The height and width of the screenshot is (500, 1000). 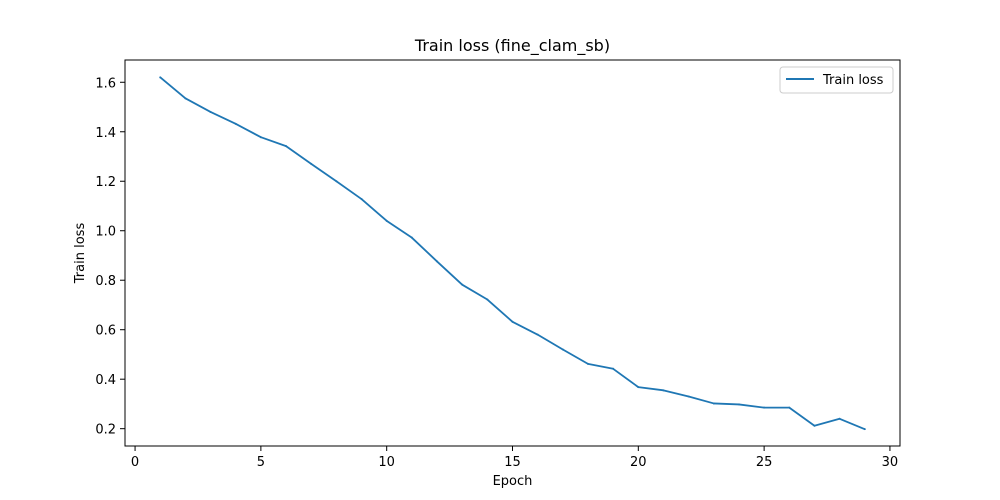 What do you see at coordinates (386, 462) in the screenshot?
I see `x-tick-label: 10` at bounding box center [386, 462].